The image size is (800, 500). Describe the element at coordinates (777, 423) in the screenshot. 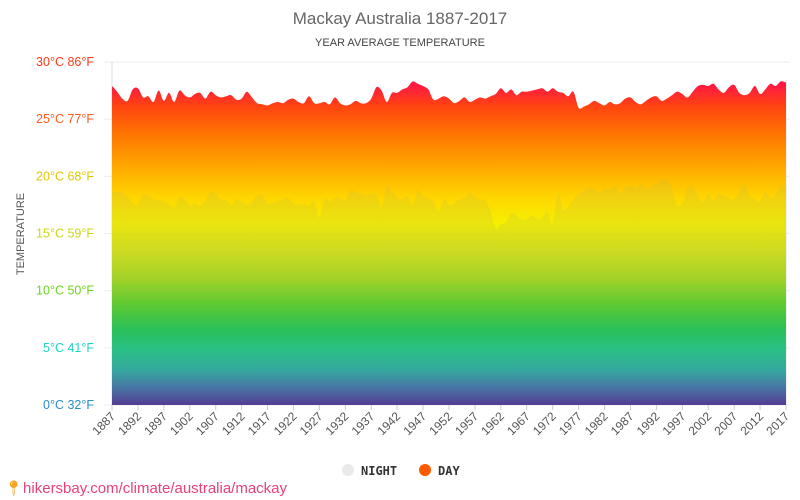

I see `x-tick-label: 2017` at that location.